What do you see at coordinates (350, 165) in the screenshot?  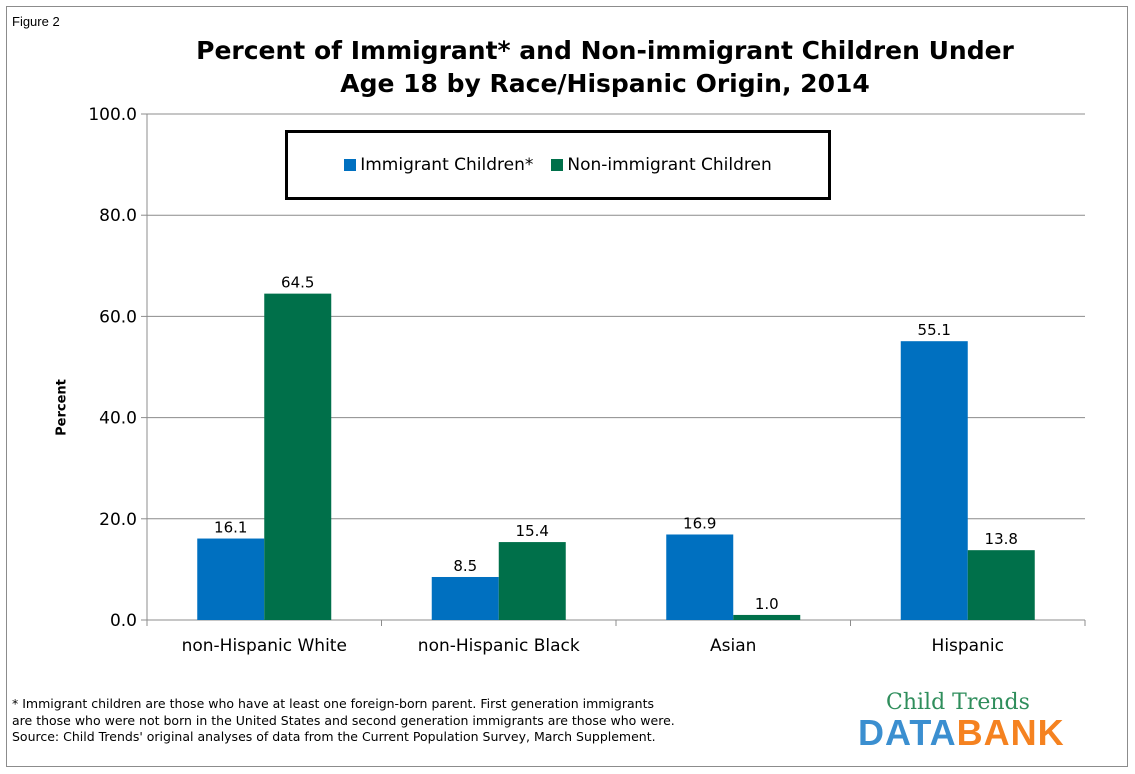 I see `legend-swatch-immigrant` at bounding box center [350, 165].